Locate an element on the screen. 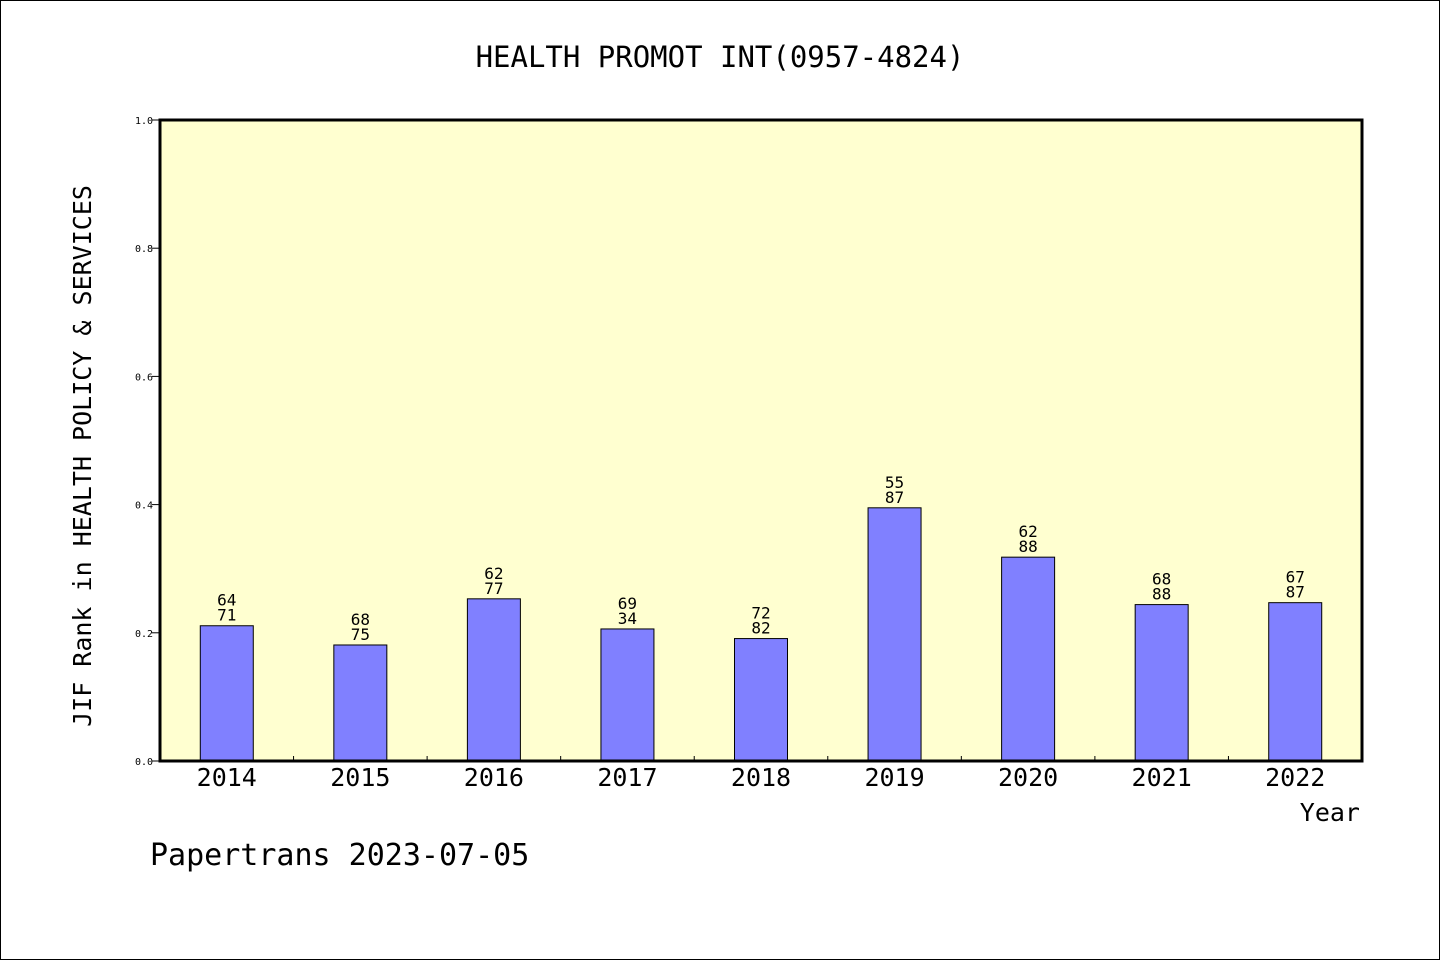 The image size is (1440, 964). y-axis: 0.0 0.2 0.4 0.6 0.8 1.0 is located at coordinates (147, 442).